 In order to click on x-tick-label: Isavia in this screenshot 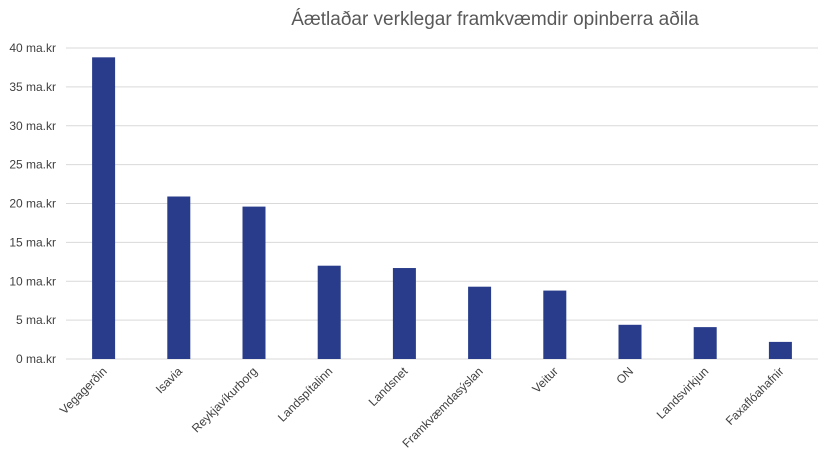, I will do `click(169, 380)`.